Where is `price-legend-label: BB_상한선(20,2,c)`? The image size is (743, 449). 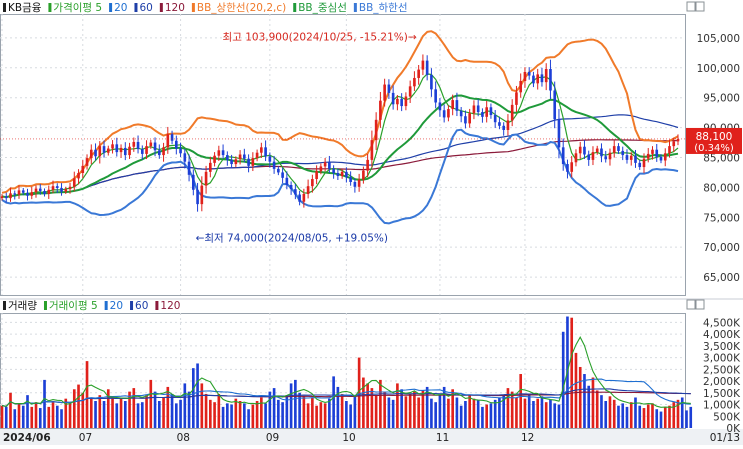
price-legend-label: BB_상한선(20,2,c) is located at coordinates (241, 8).